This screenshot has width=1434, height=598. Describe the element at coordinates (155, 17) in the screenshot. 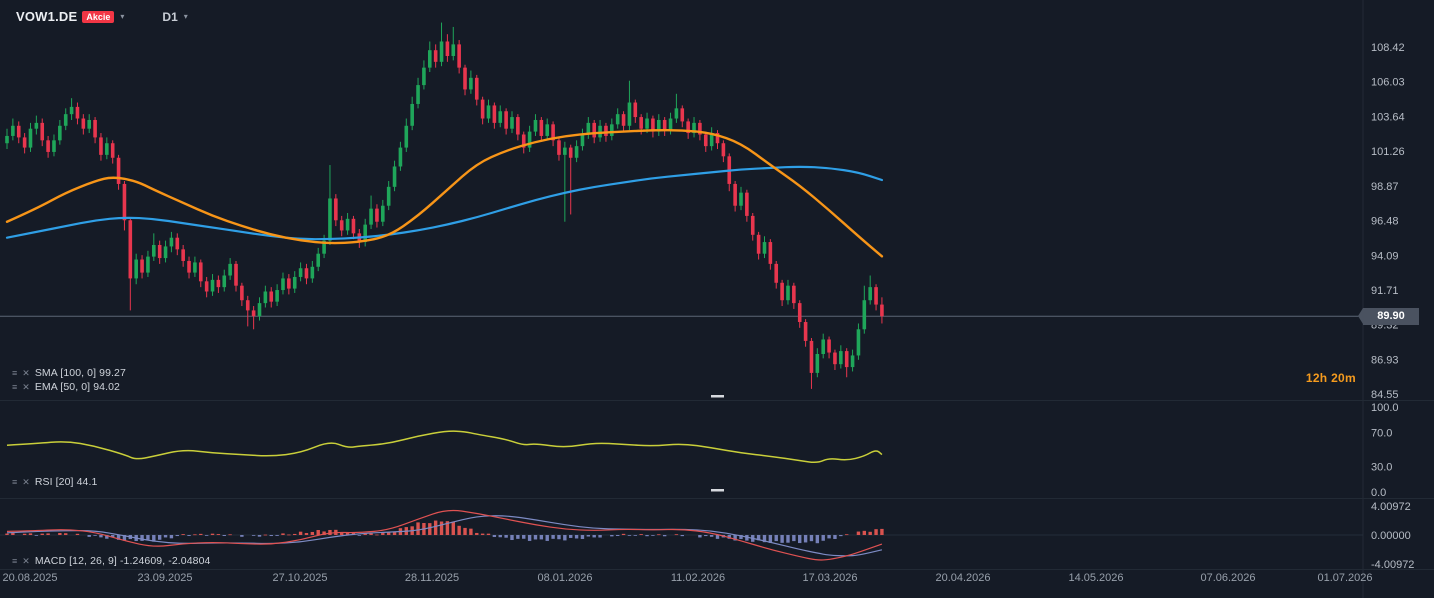

I see `timeframe-selector: D1 ▾` at that location.